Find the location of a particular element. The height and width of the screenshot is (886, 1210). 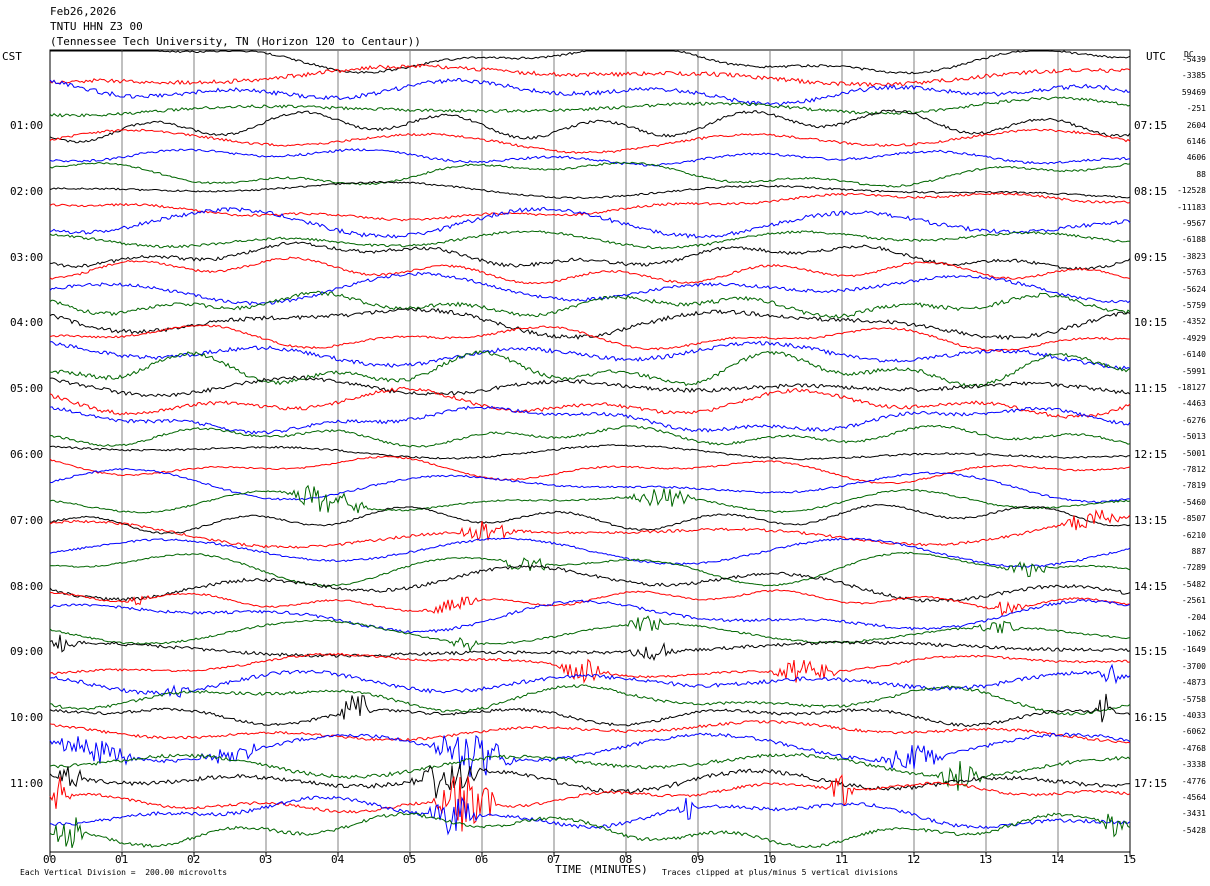

left-time-label: 09:00 is located at coordinates (27, 652).